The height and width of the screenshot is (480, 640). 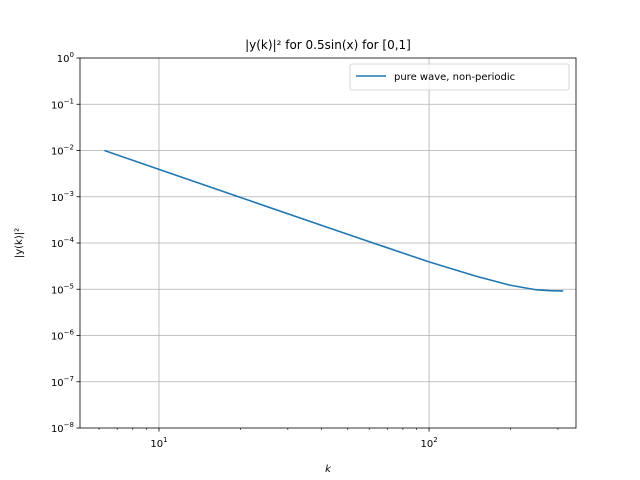 I want to click on y-tick-label: 10⁰, so click(x=65, y=58).